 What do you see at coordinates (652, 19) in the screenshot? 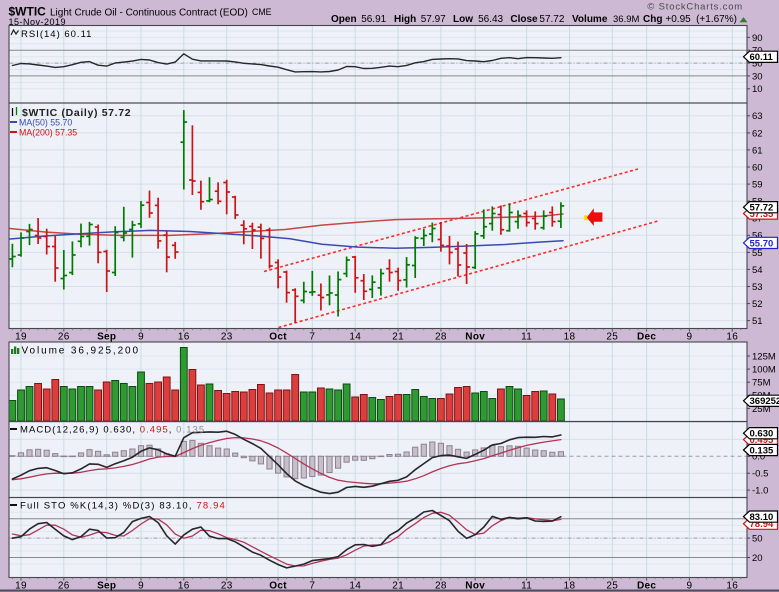
I see `svg-text: Chg` at bounding box center [652, 19].